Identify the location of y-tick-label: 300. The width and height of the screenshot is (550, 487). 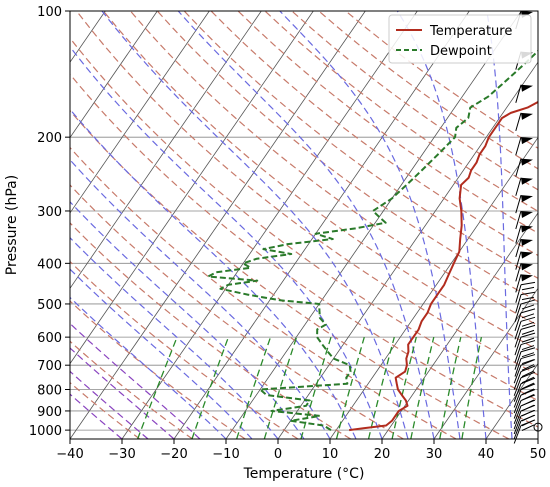
(49, 212).